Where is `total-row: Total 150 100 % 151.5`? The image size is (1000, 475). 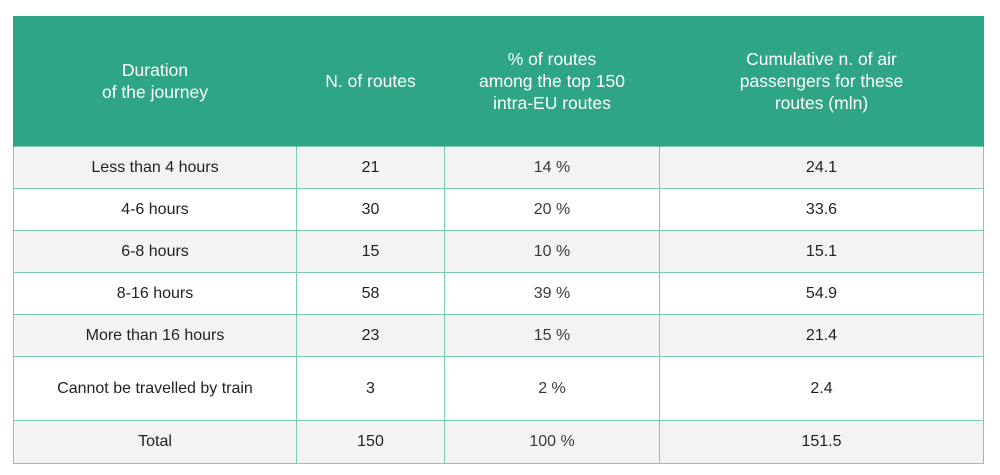 total-row: Total 150 100 % 151.5 is located at coordinates (498, 442).